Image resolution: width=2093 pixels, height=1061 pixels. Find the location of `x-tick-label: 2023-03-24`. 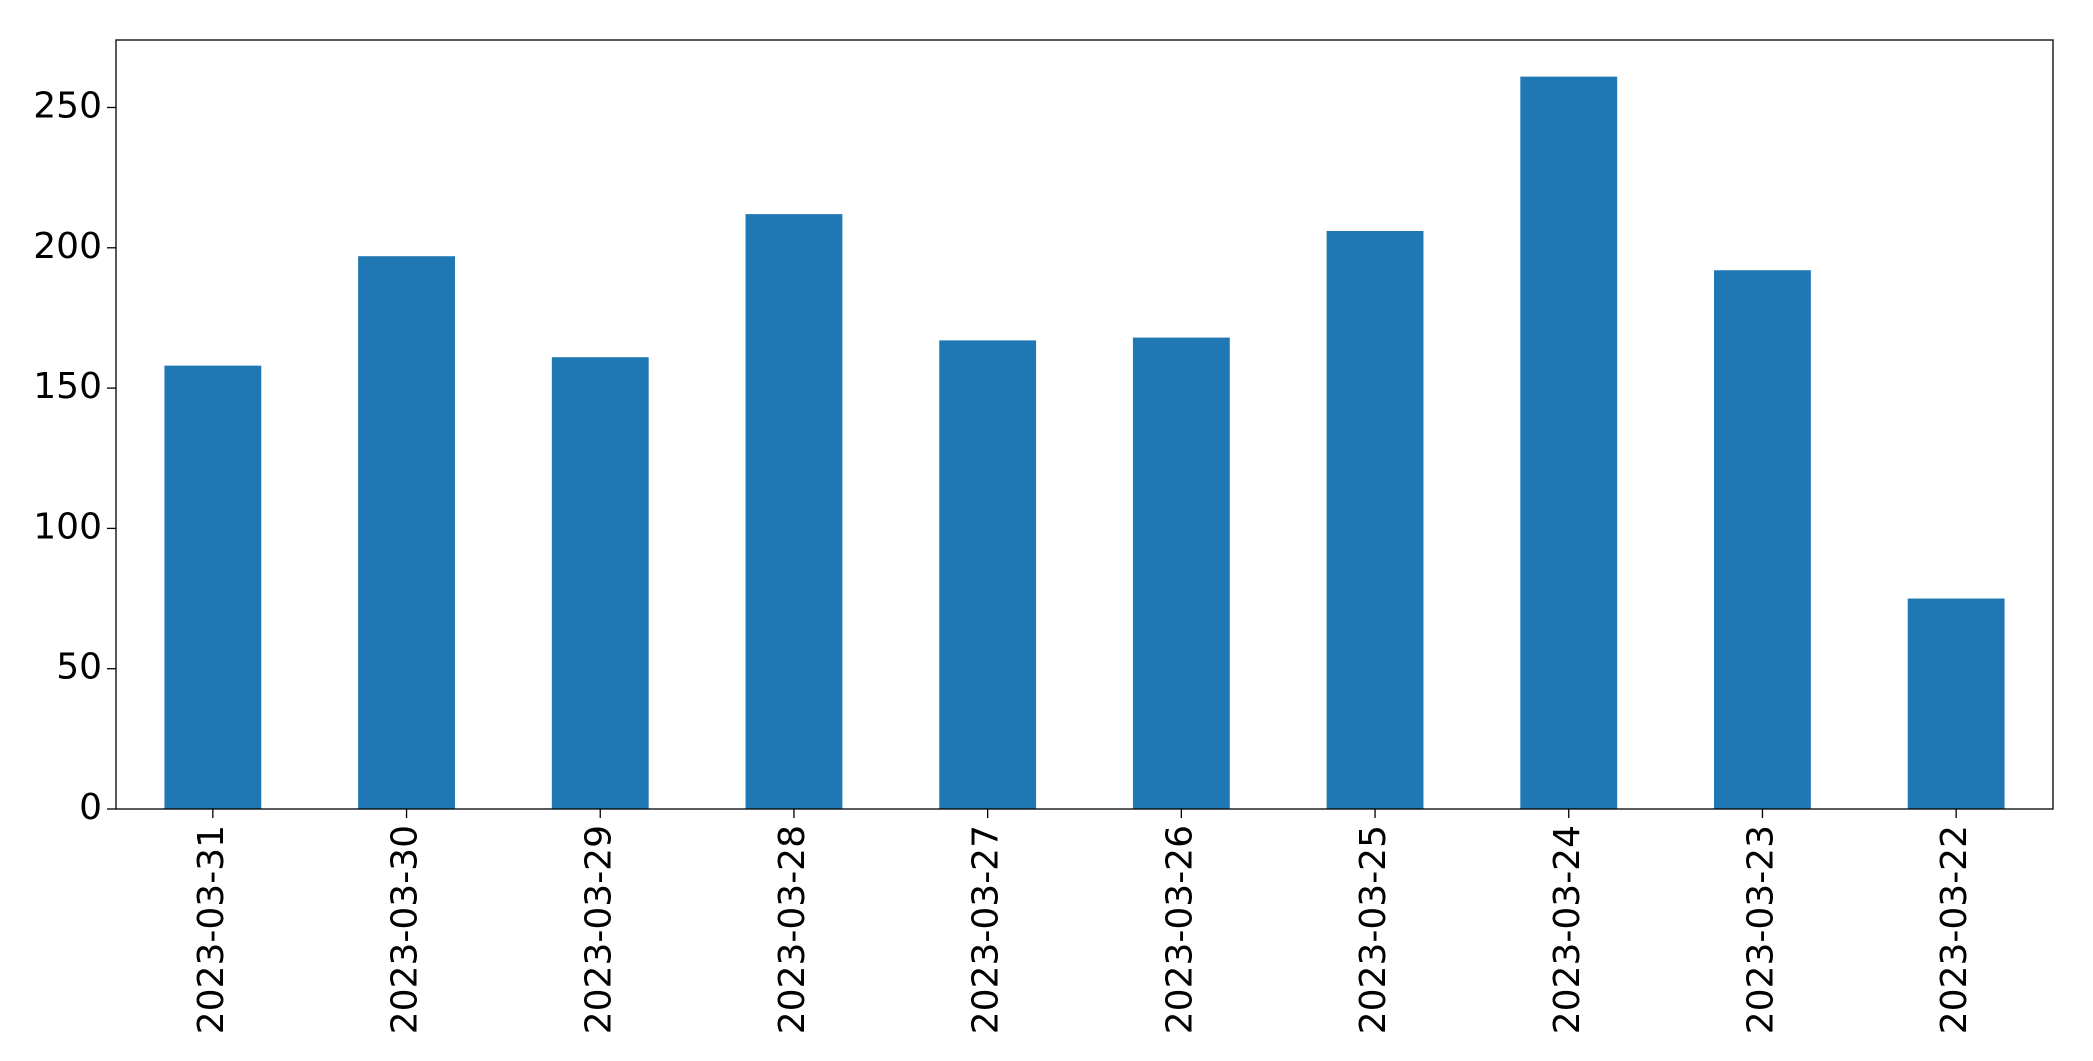

x-tick-label: 2023-03-24 is located at coordinates (1567, 929).